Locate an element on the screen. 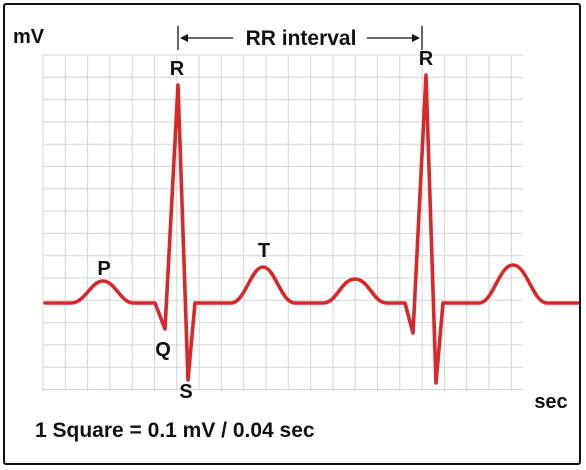 This screenshot has height=470, width=586. rr-interval-marker is located at coordinates (300, 38).